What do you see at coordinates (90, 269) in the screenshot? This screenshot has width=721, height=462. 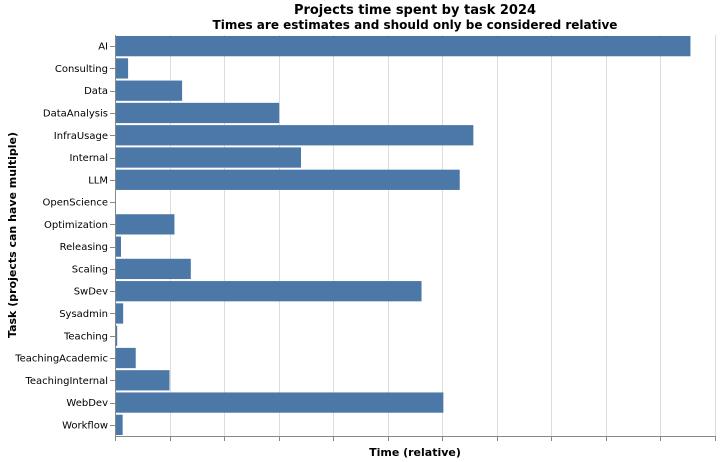 I see `y-tick-label-scaling: Scaling` at bounding box center [90, 269].